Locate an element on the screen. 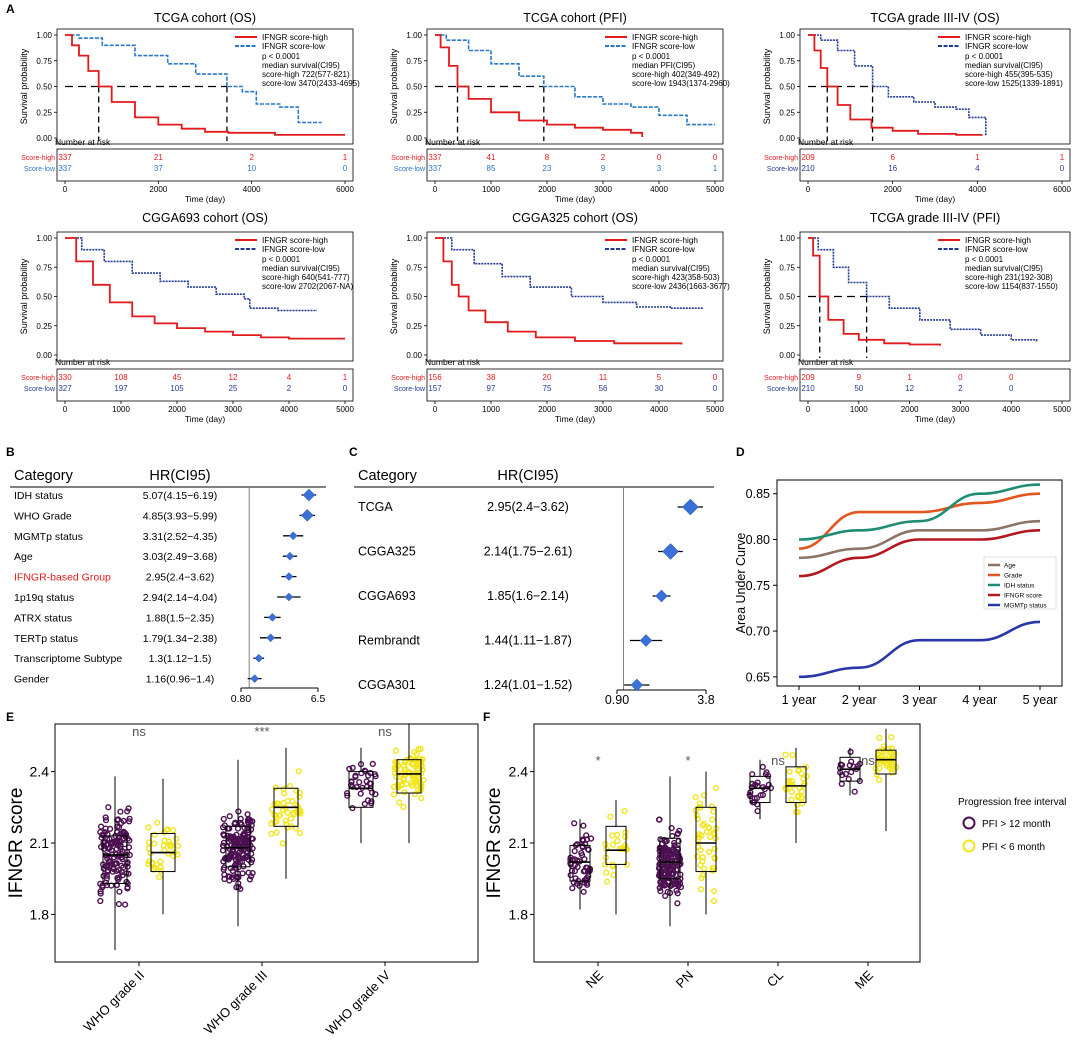  box-ytick-label: 2.4 is located at coordinates (40, 772).